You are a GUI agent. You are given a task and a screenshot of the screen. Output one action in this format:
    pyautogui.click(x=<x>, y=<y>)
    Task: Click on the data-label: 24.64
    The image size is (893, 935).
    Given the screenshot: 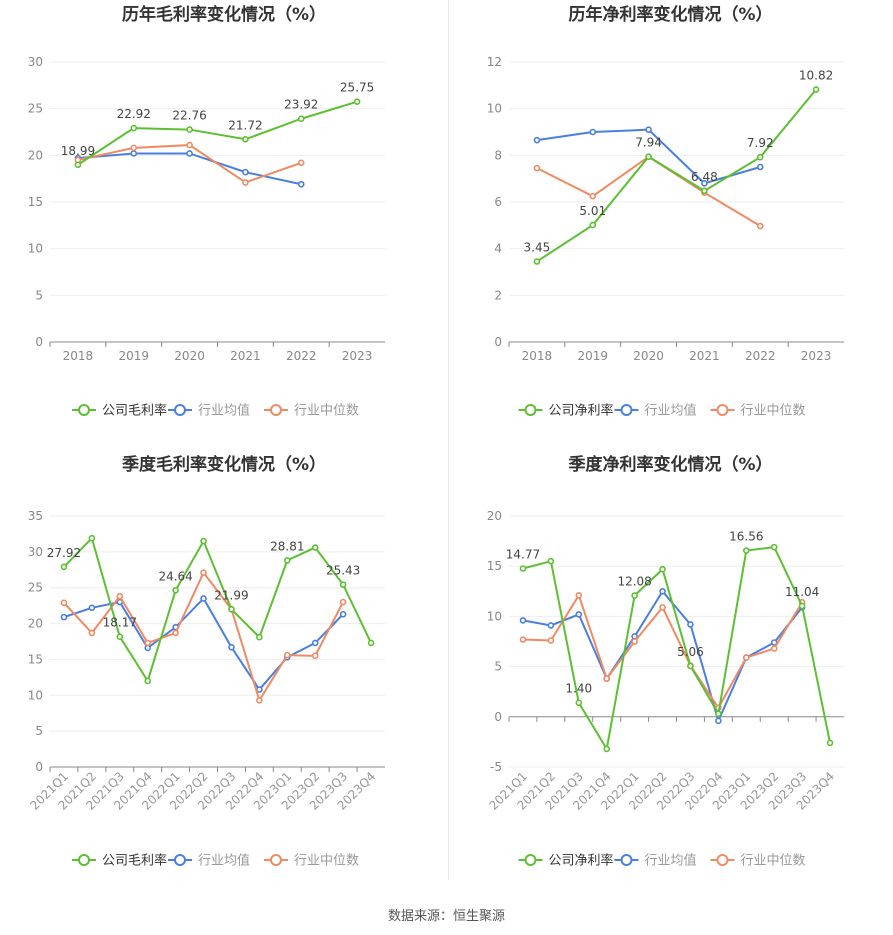 What is the action you would take?
    pyautogui.click(x=175, y=576)
    